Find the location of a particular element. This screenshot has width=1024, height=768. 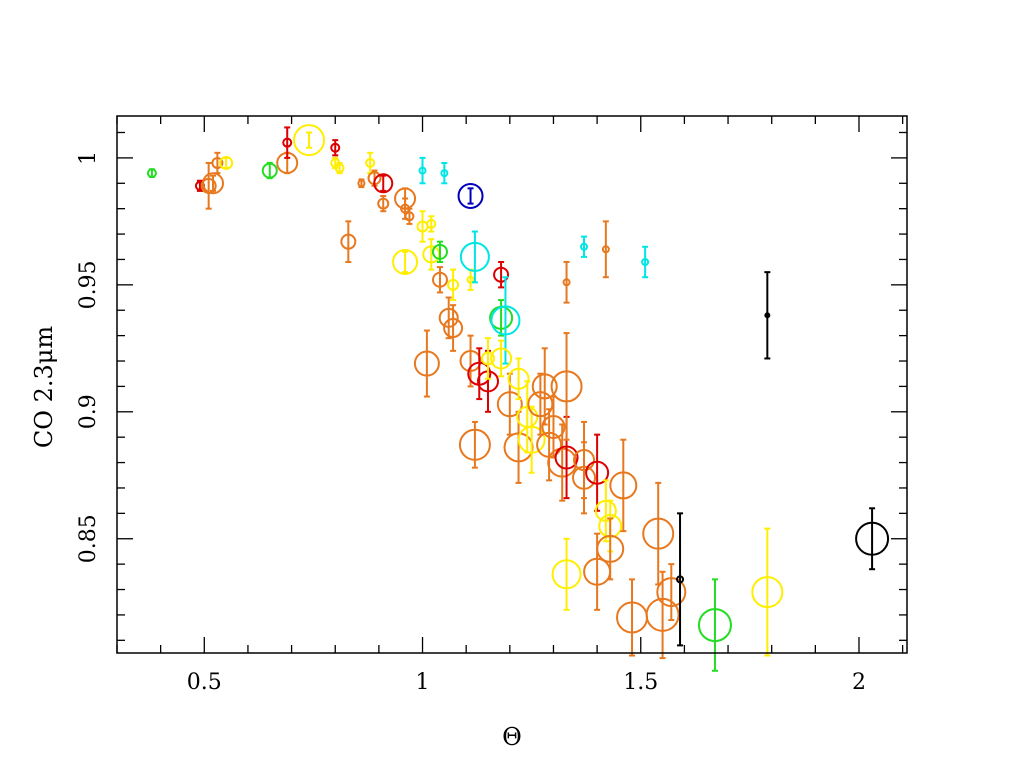

y-tick-label: 0.9 is located at coordinates (88, 411).